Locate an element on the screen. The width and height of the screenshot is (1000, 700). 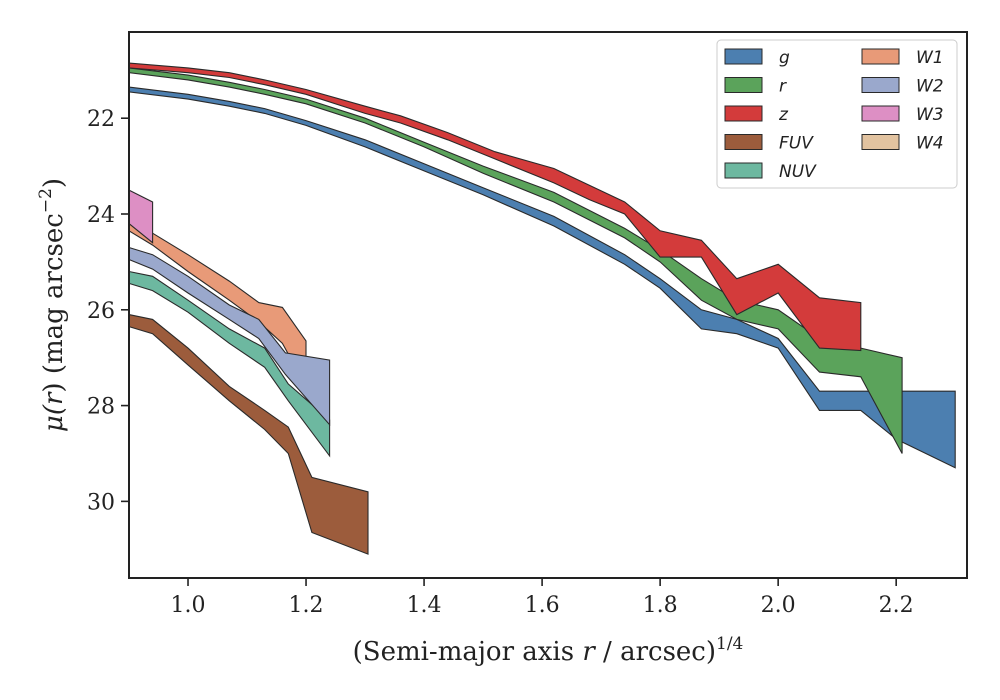
legend-swatch-z is located at coordinates (743, 113).